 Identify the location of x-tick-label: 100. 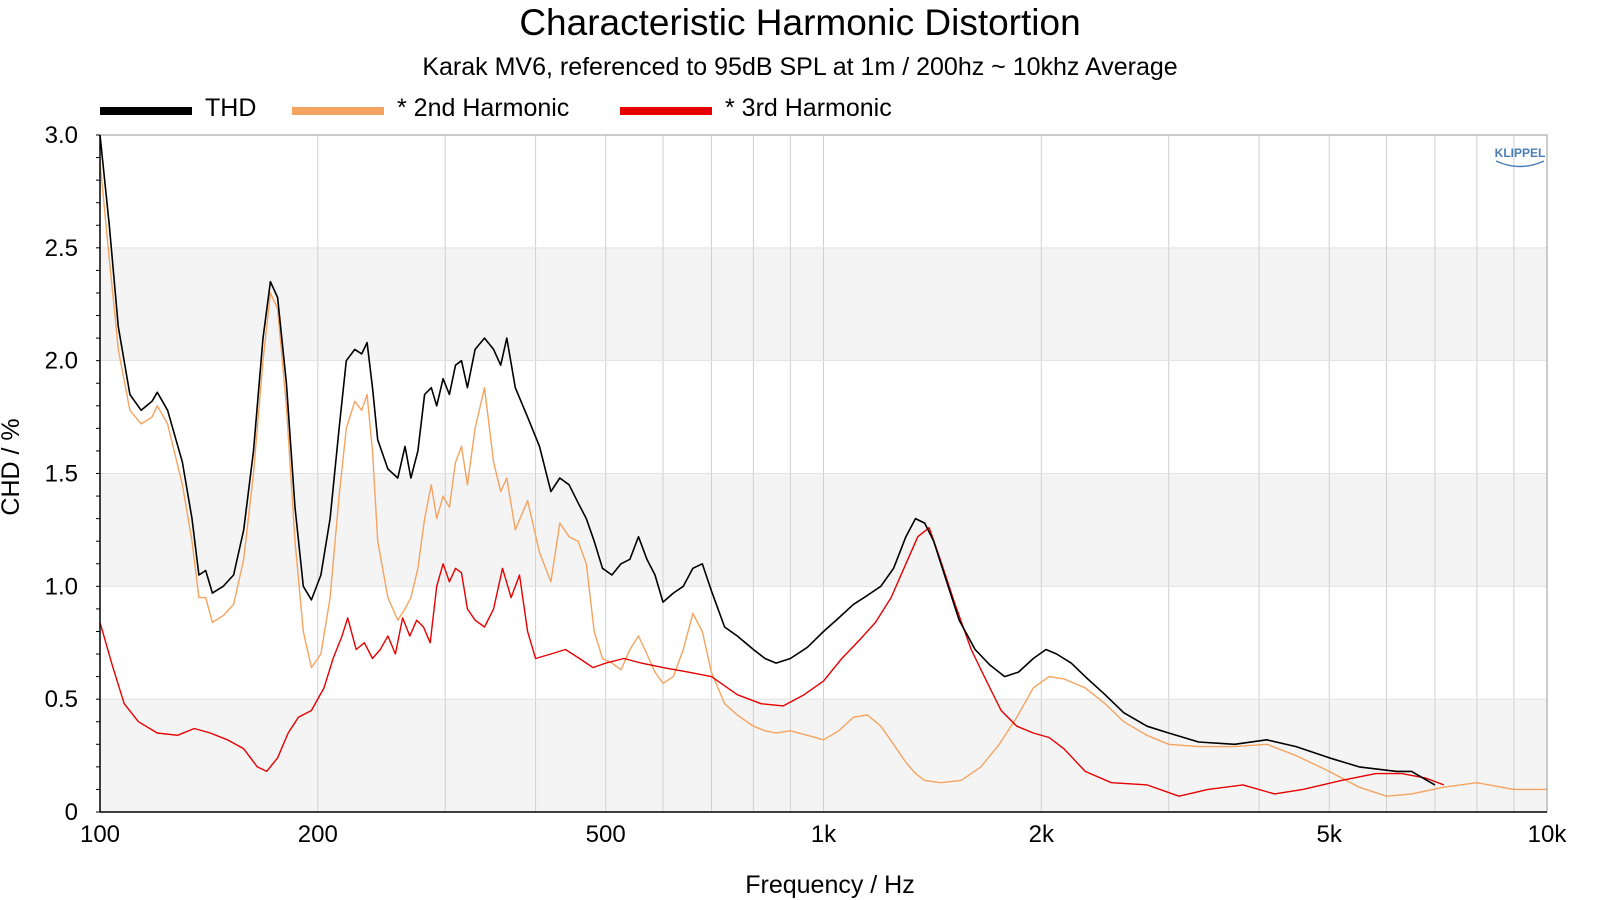
(100, 834).